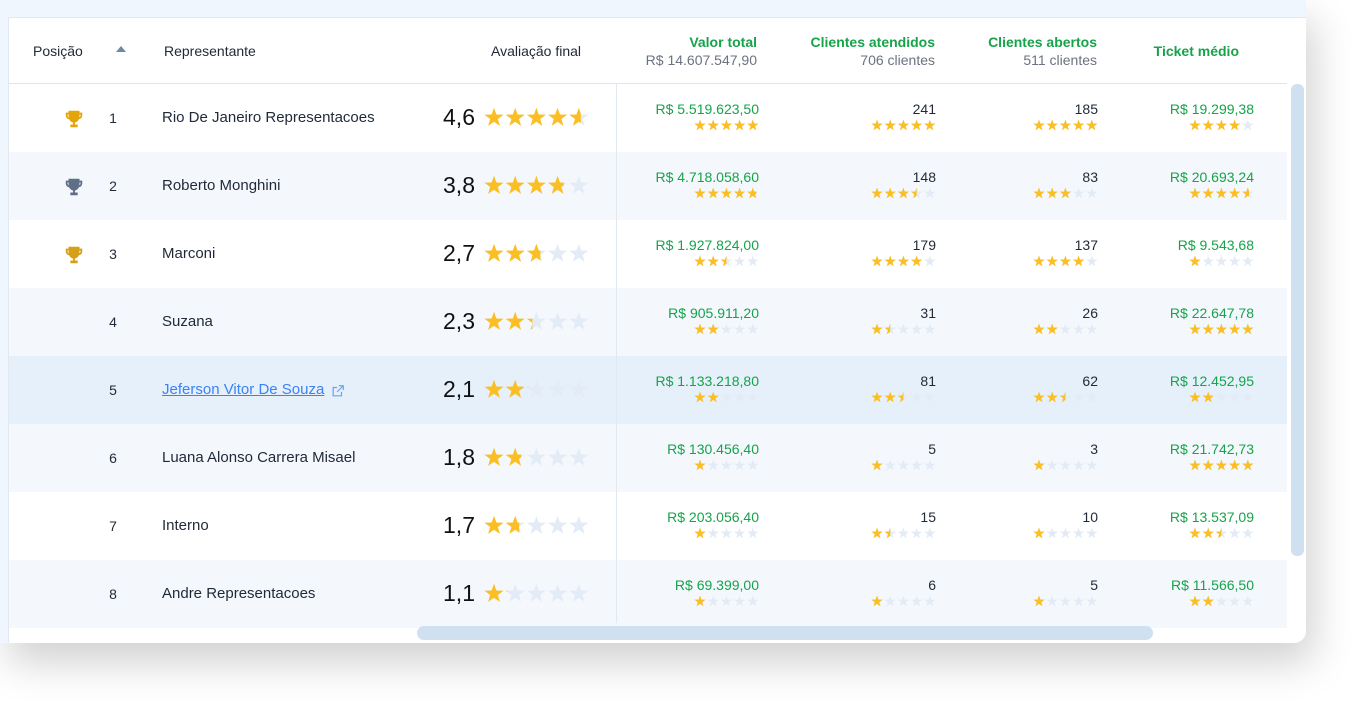 This screenshot has height=717, width=1371. Describe the element at coordinates (243, 389) in the screenshot. I see `representative-link: Jeferson Vitor De Souza` at that location.